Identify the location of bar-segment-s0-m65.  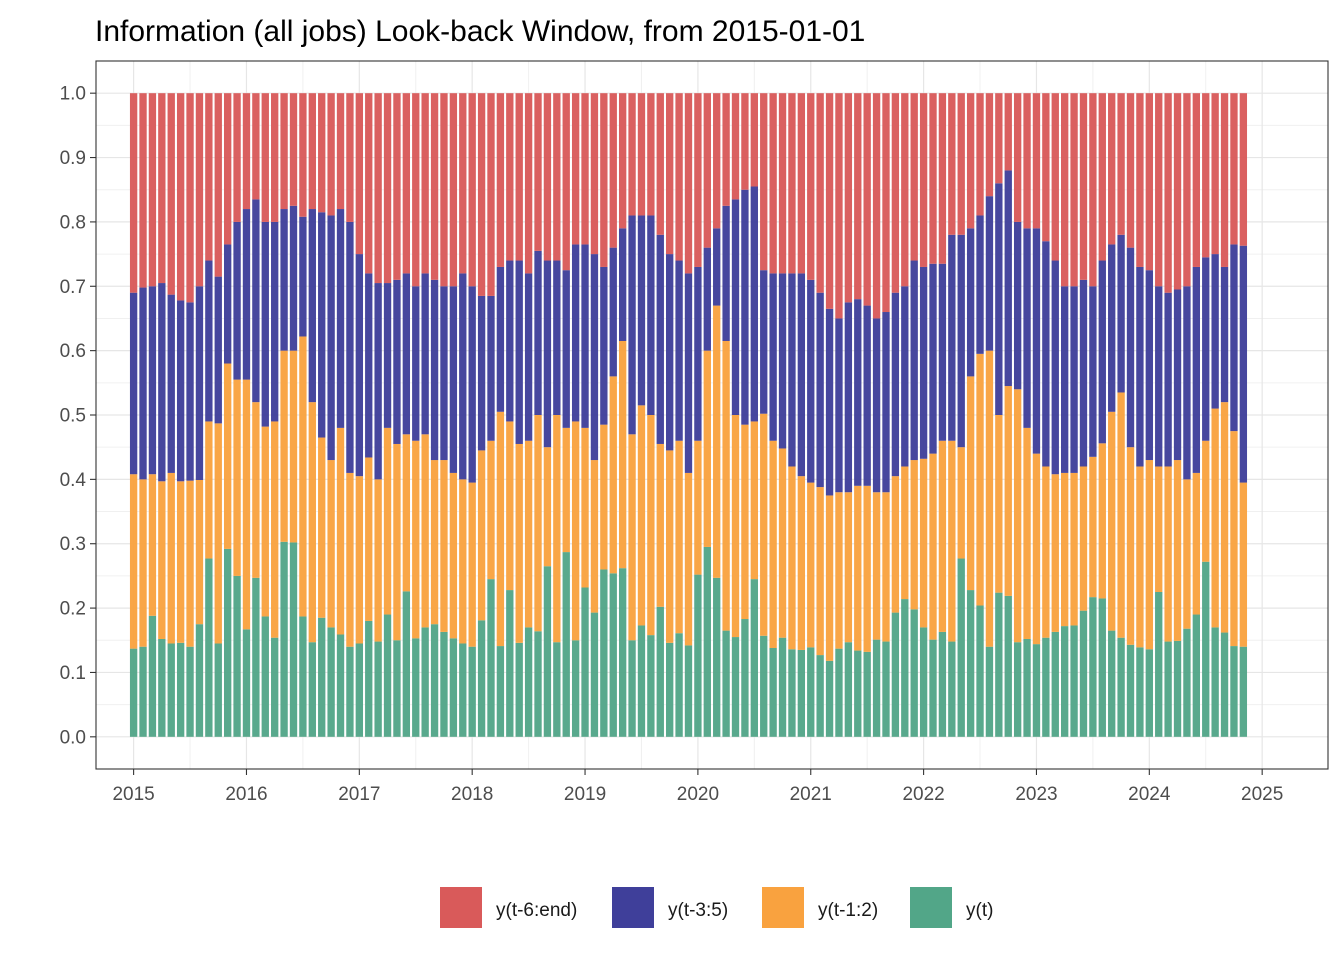
(745, 678).